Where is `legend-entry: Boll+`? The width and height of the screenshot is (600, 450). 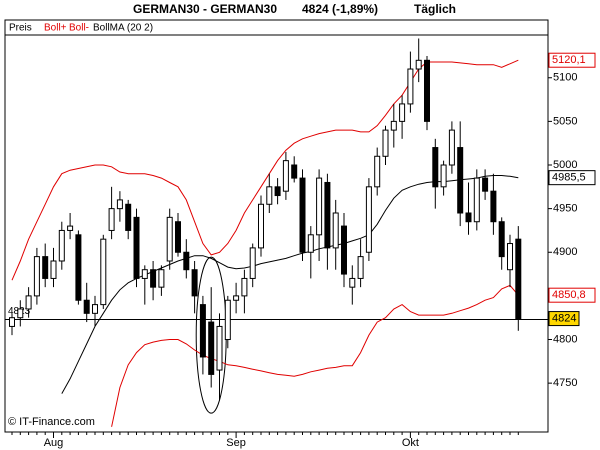 legend-entry: Boll+ is located at coordinates (55, 28).